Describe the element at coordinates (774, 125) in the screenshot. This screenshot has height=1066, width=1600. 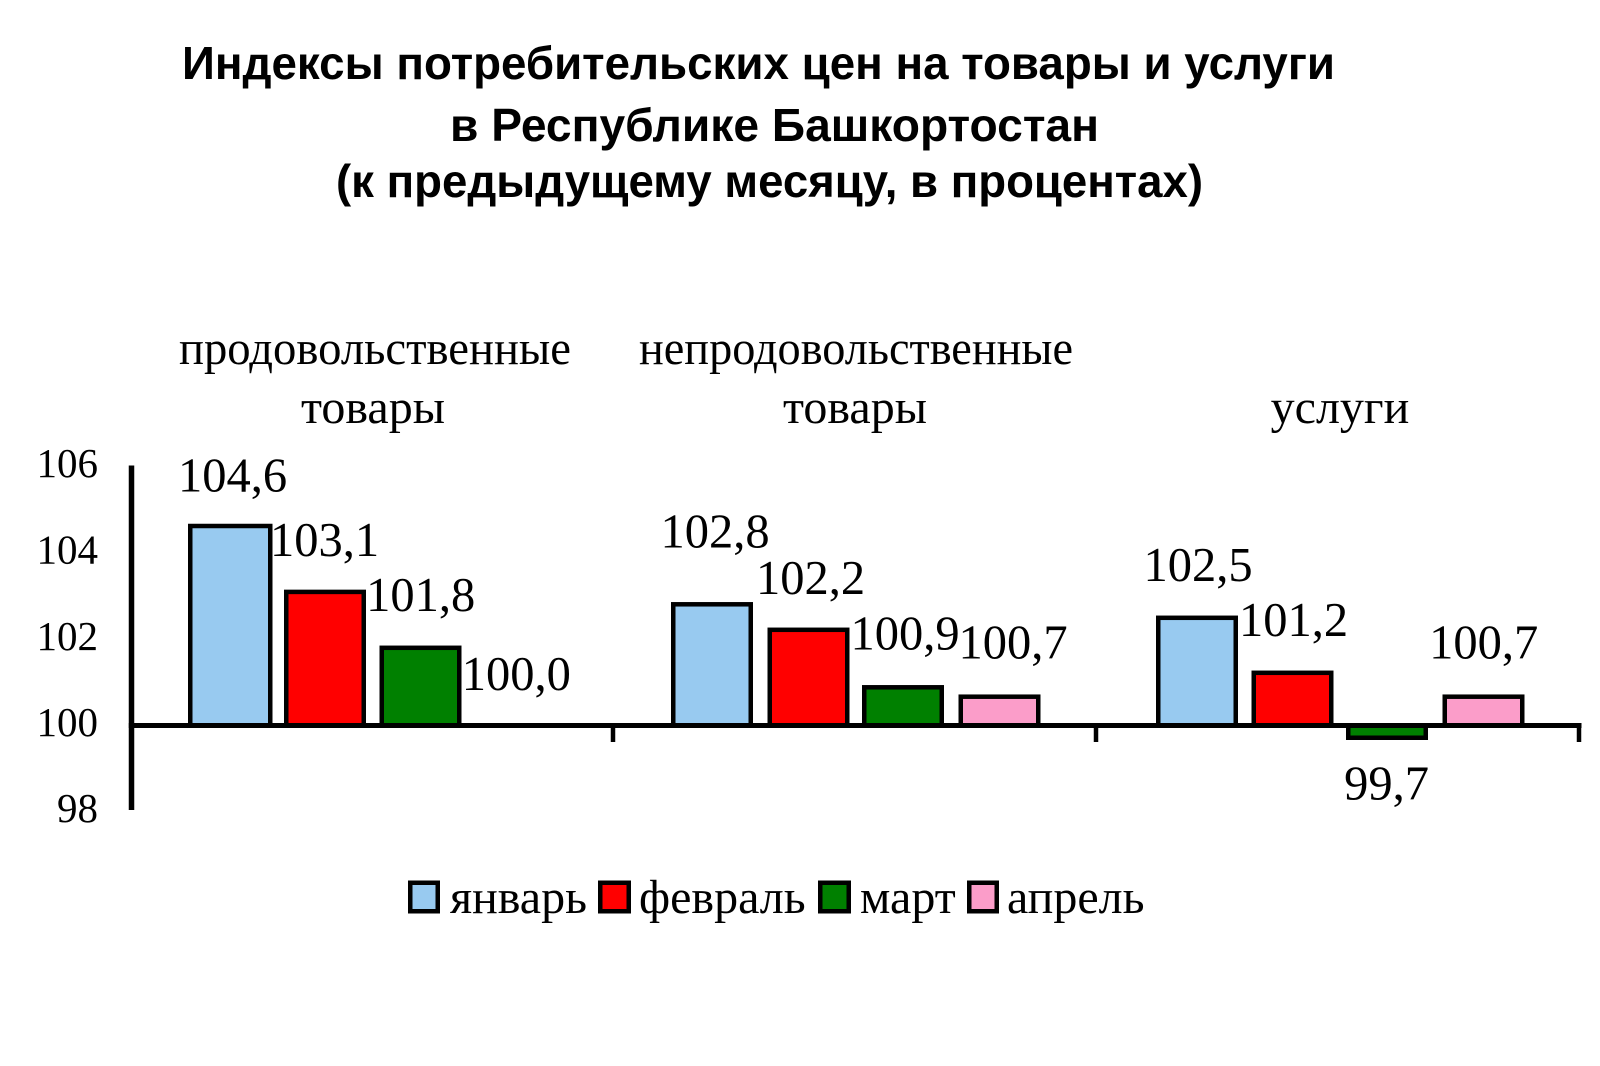
I see `svg-text: в Республике Башкортостан` at that location.